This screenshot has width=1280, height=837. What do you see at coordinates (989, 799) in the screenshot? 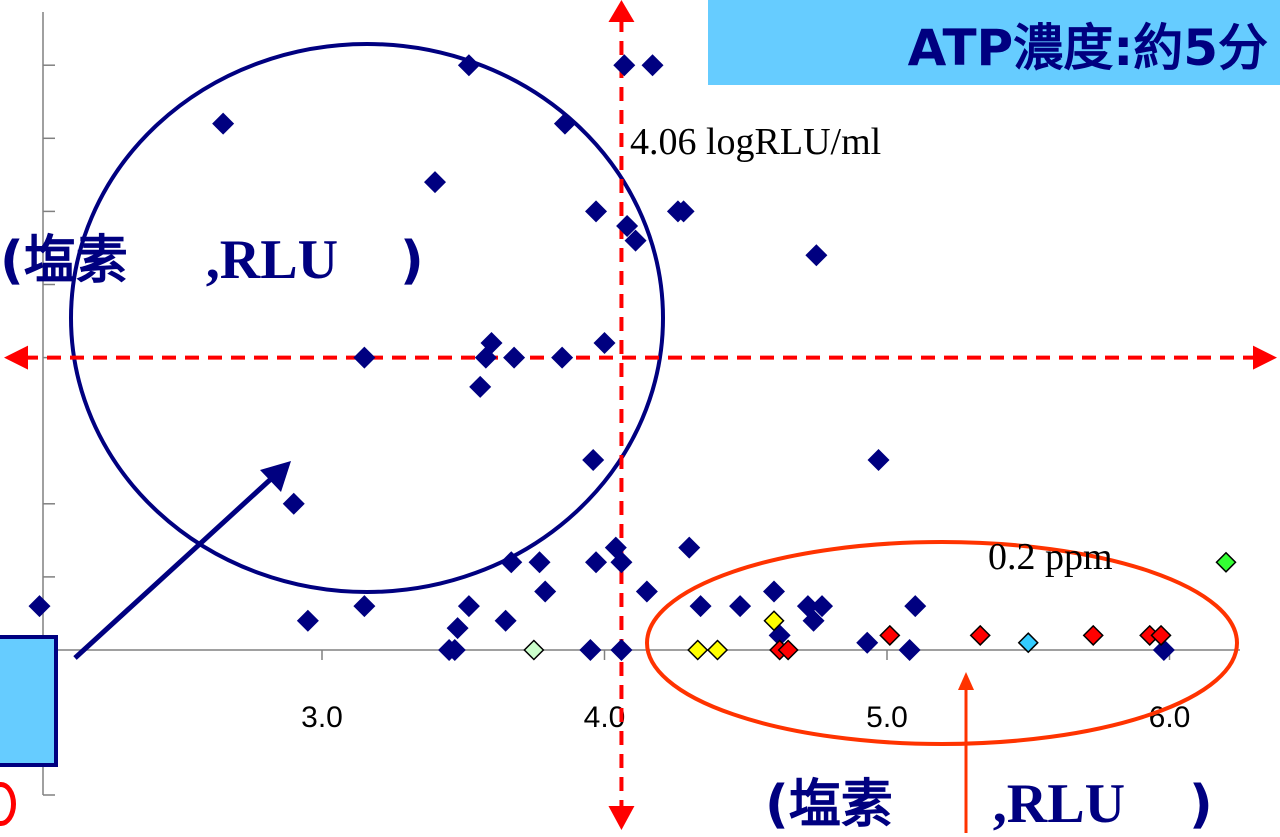
I see `lower-group-label: (塩素 ,RLU)` at bounding box center [989, 799].